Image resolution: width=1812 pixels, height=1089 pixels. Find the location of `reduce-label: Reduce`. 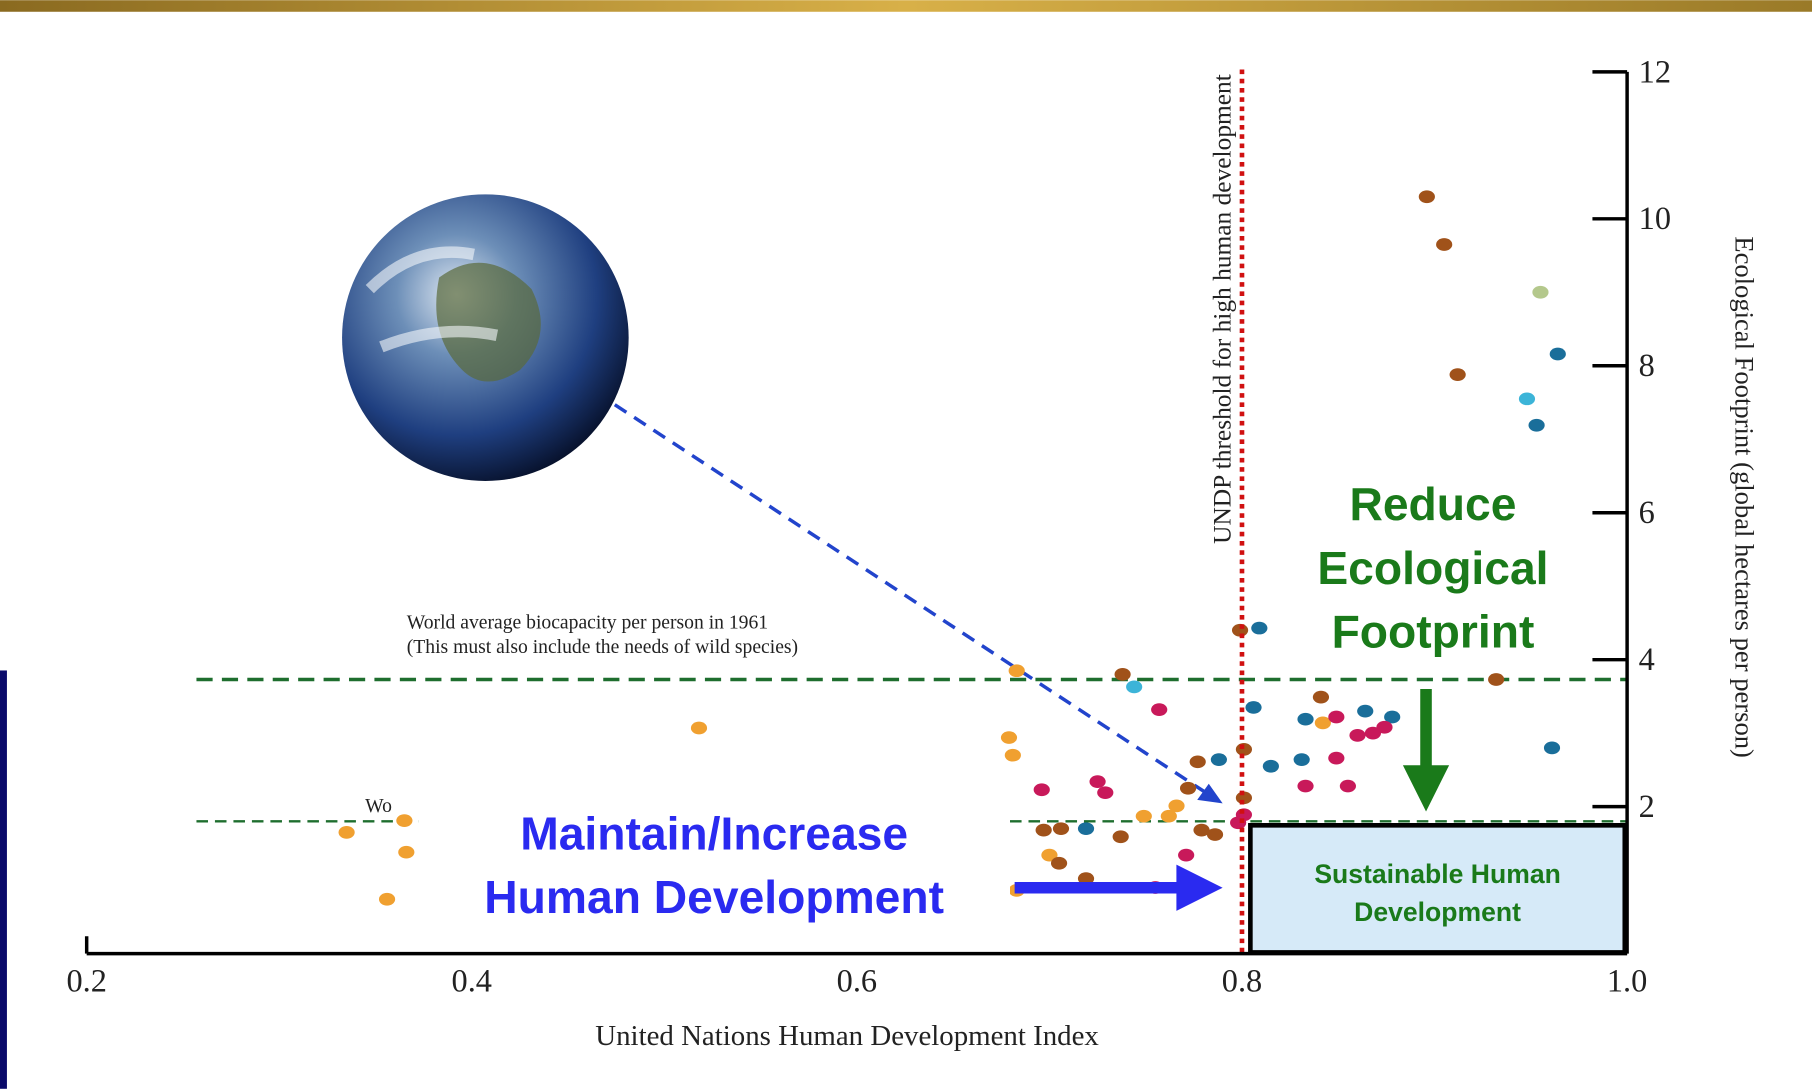

reduce-label: Reduce is located at coordinates (1432, 504).